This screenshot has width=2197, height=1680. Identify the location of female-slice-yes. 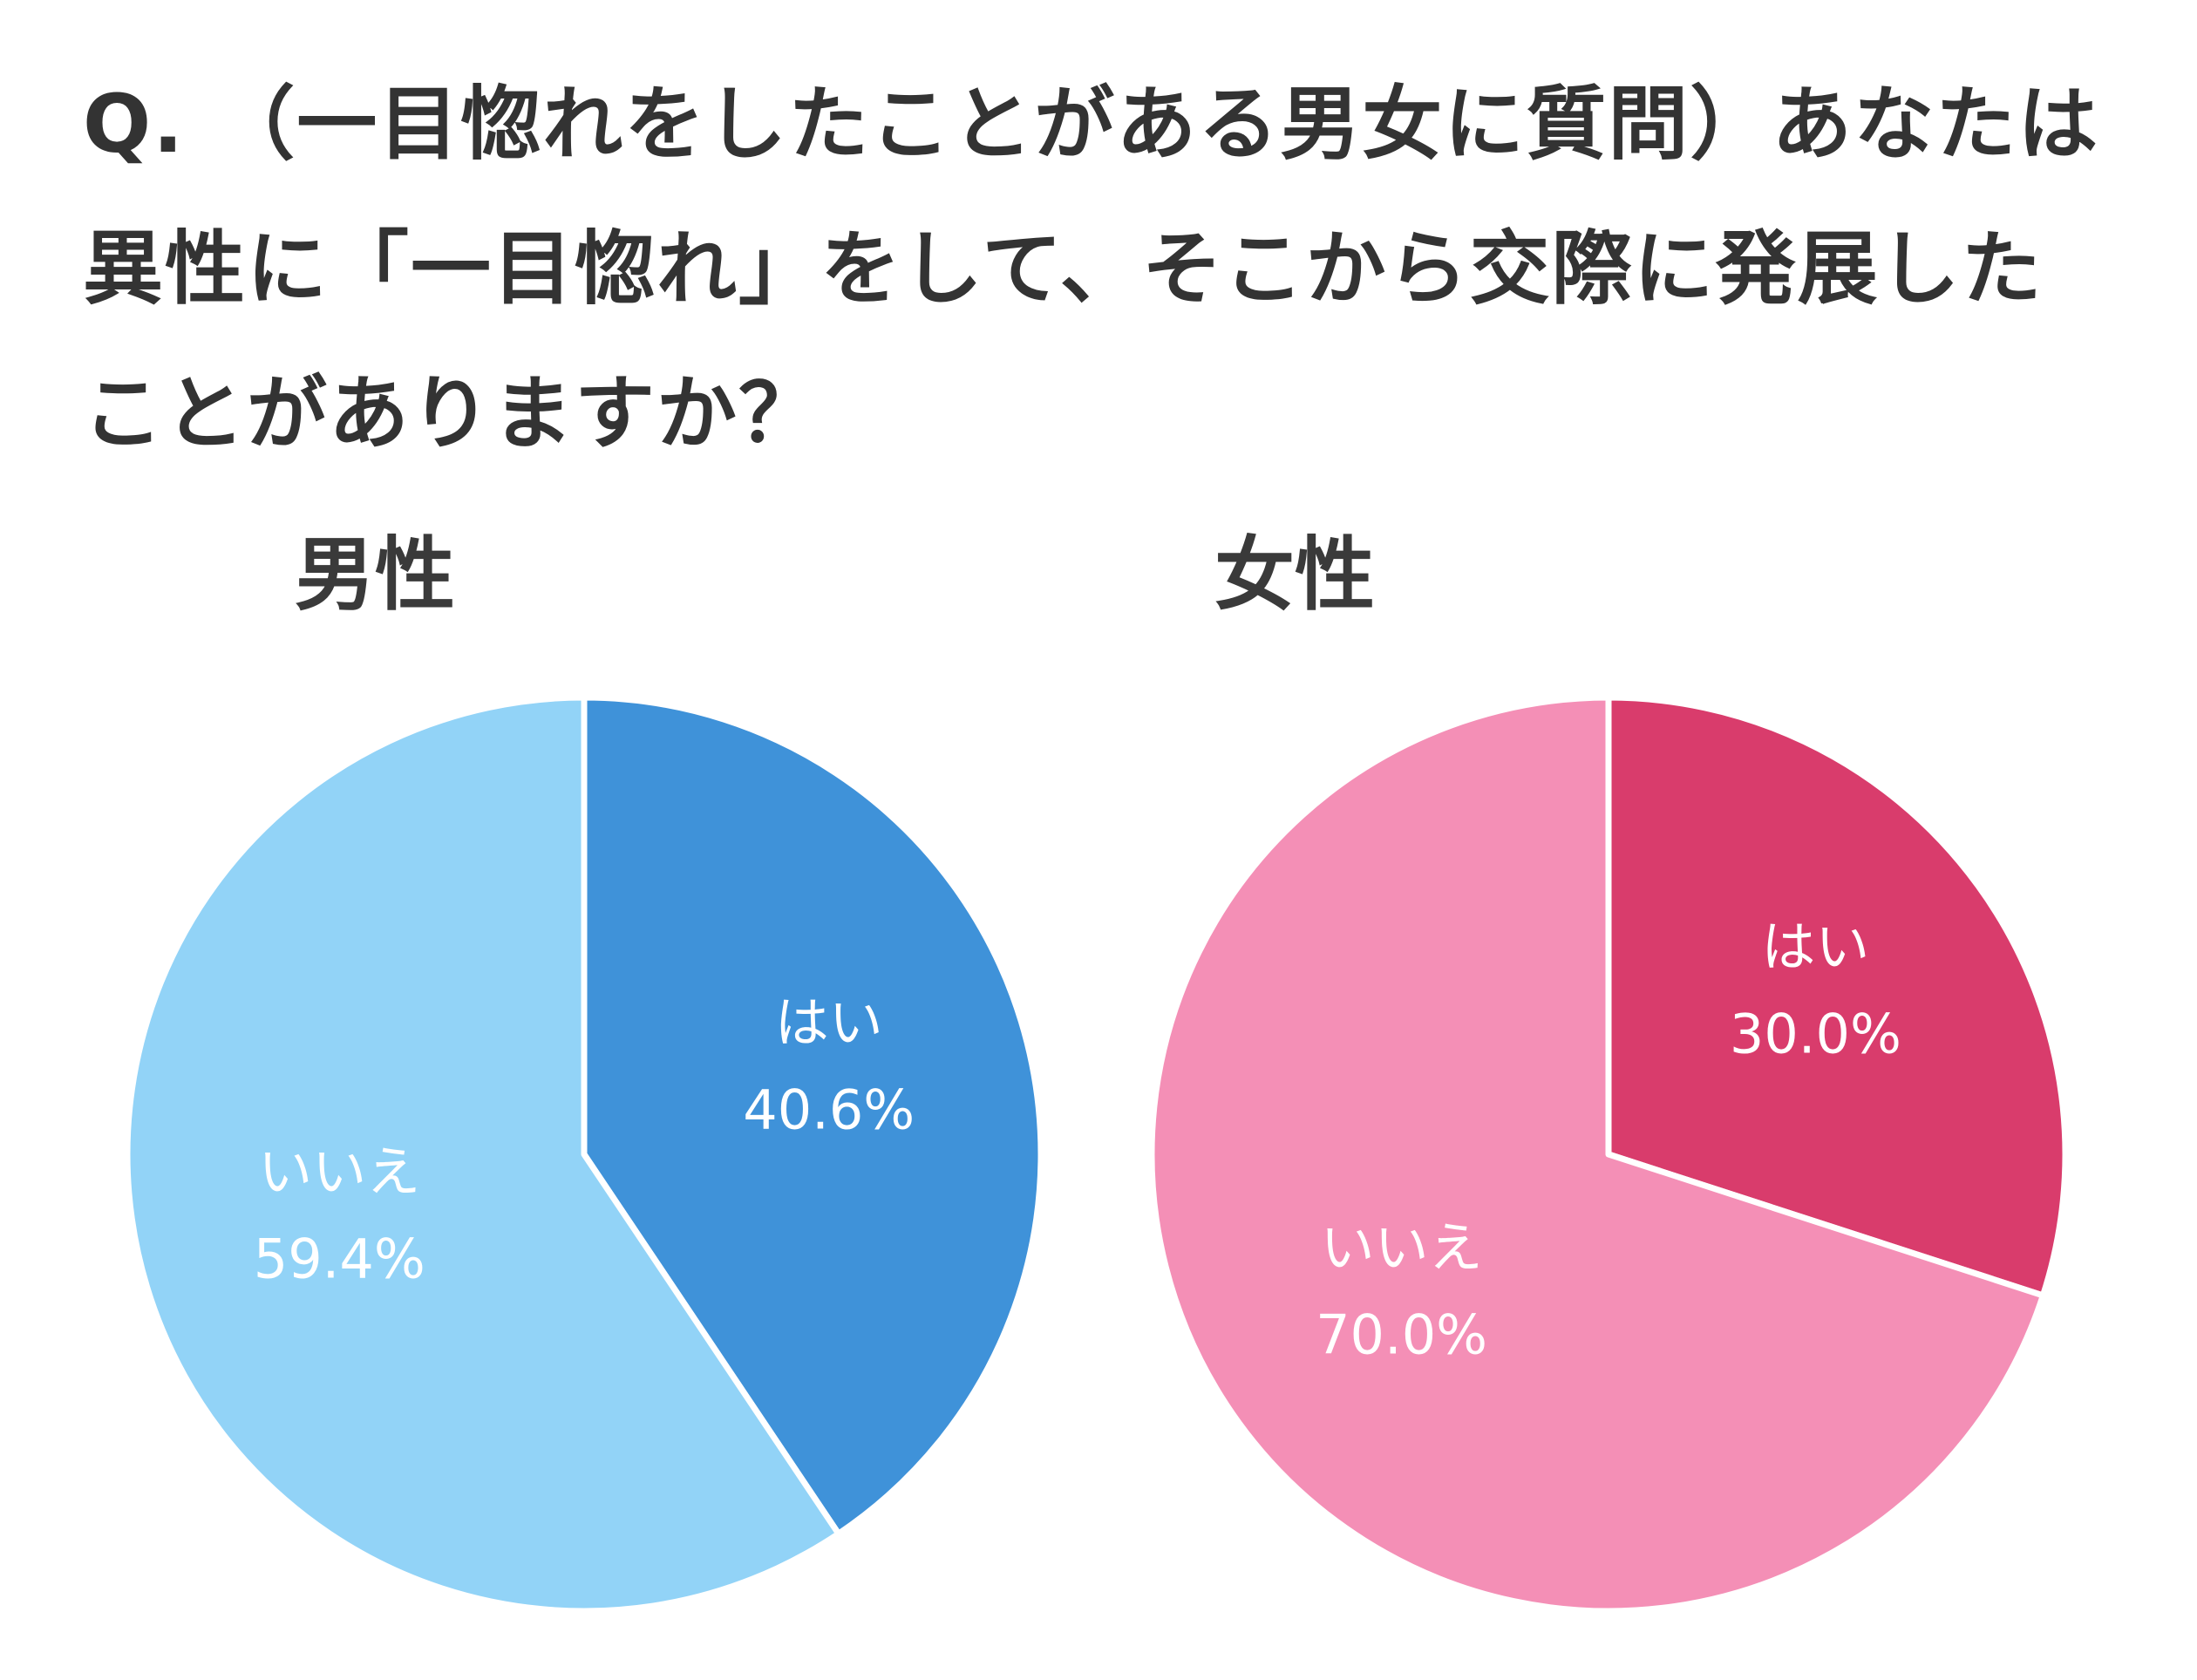
(1837, 996).